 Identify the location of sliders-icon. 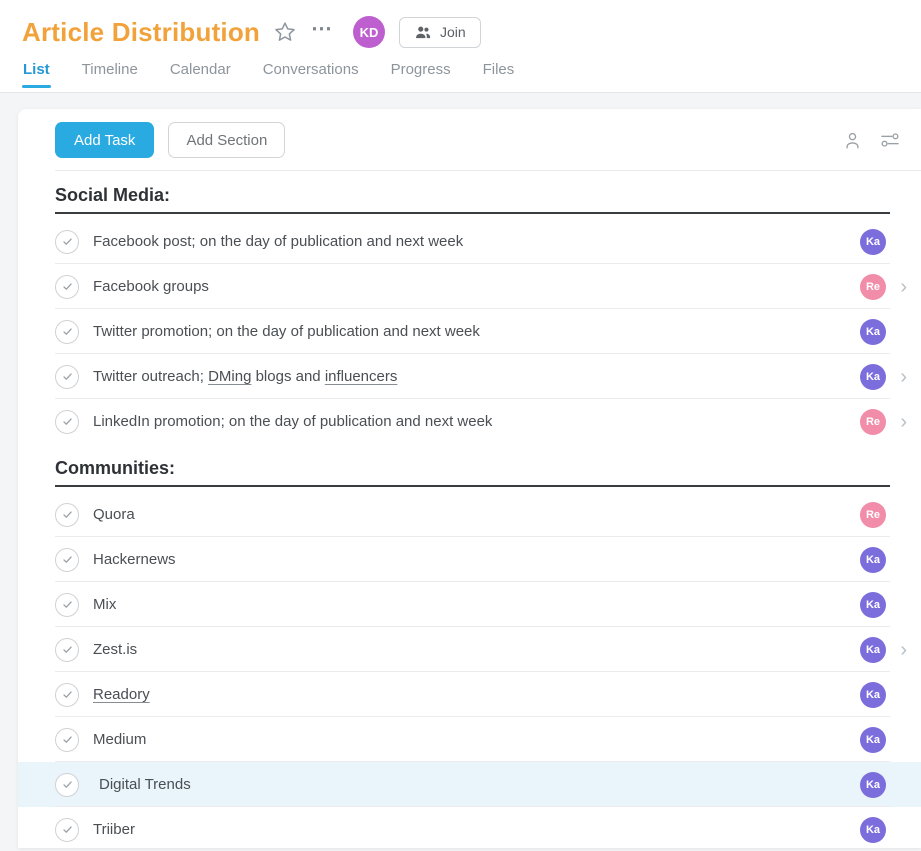
(890, 140).